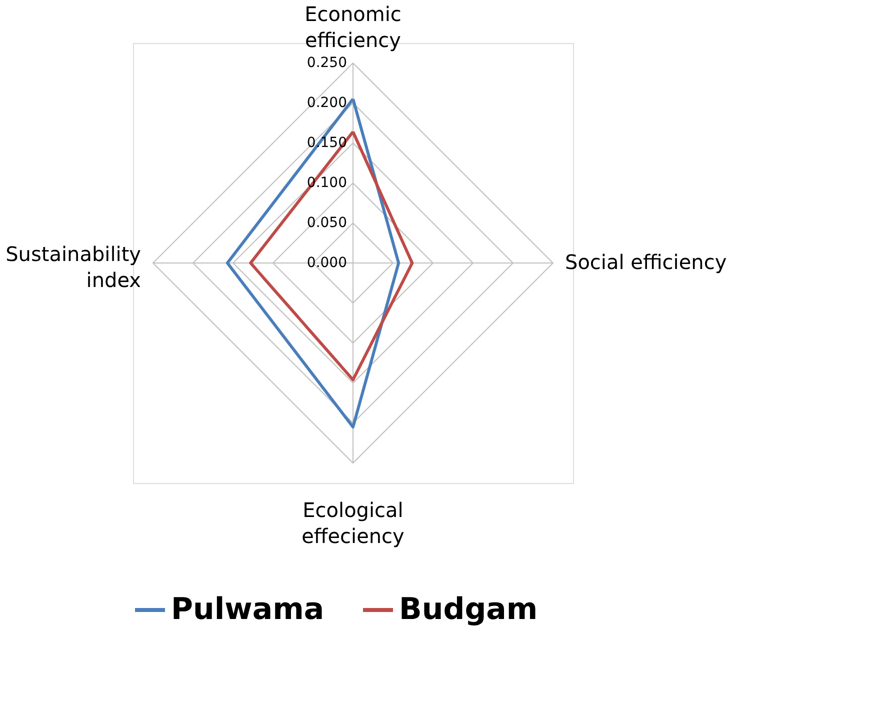 The width and height of the screenshot is (890, 704). What do you see at coordinates (646, 262) in the screenshot?
I see `spoke-label: Social efficiency` at bounding box center [646, 262].